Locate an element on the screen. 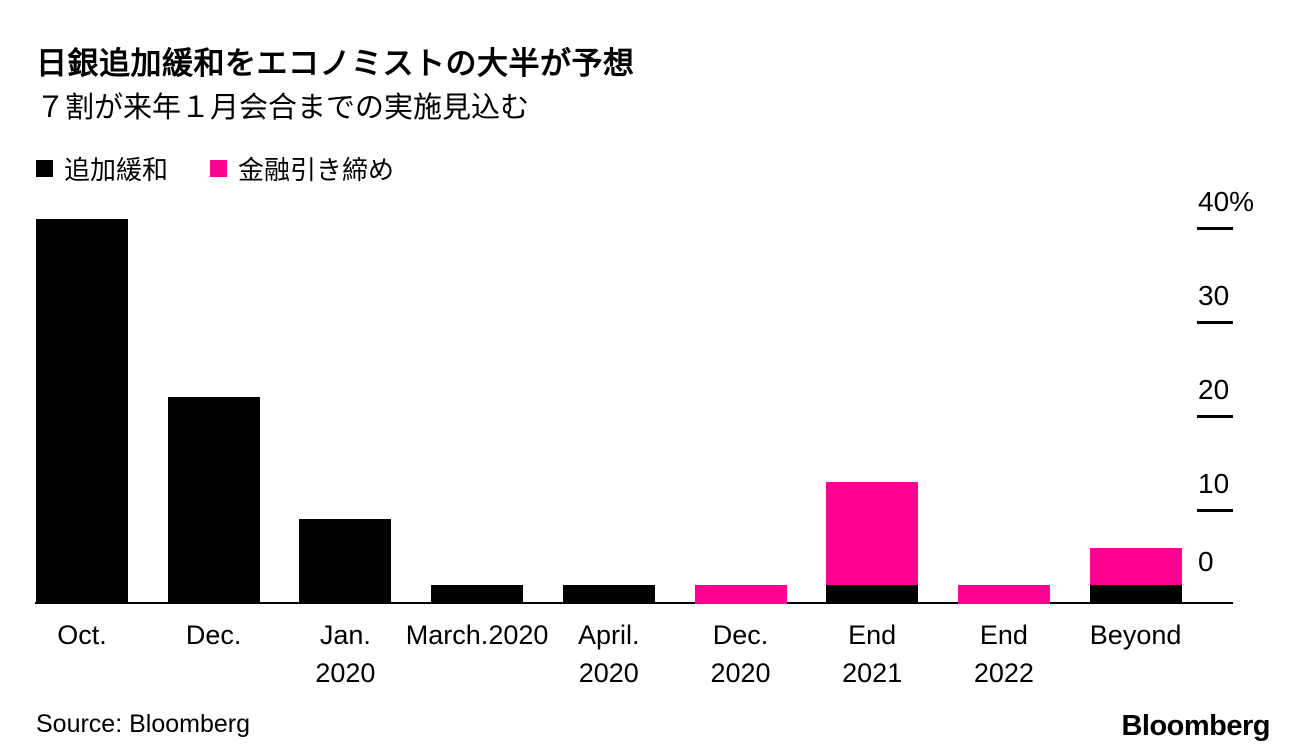 This screenshot has width=1296, height=754. x-axis-tick-label: Dec. 2020 is located at coordinates (740, 654).